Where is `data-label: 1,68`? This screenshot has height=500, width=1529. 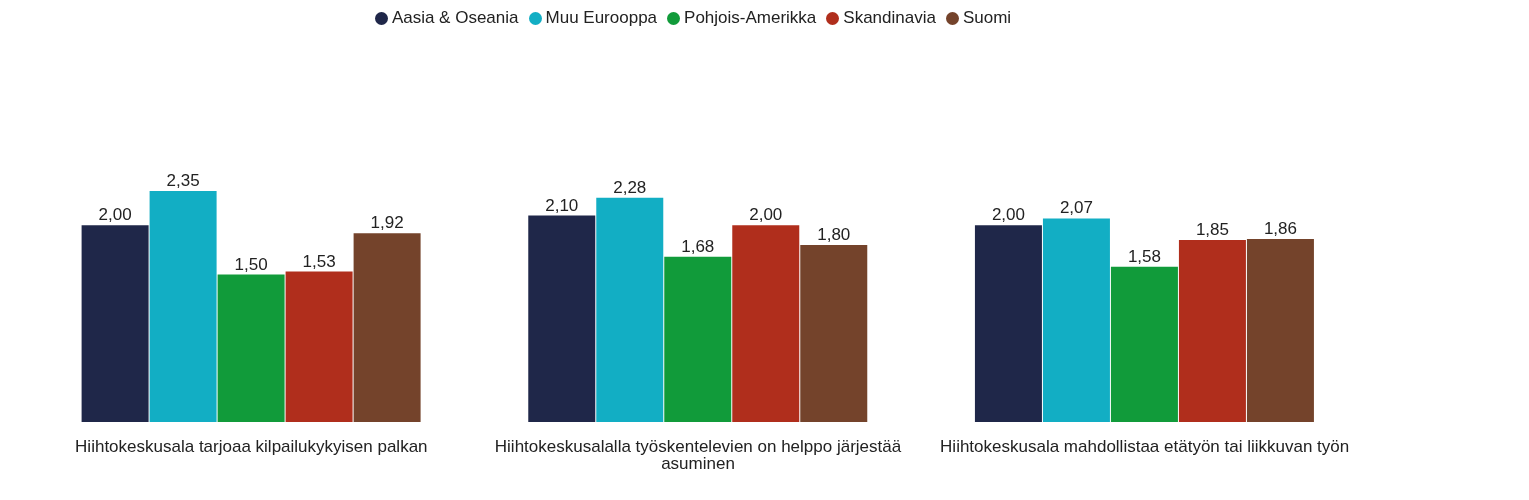 data-label: 1,68 is located at coordinates (698, 246).